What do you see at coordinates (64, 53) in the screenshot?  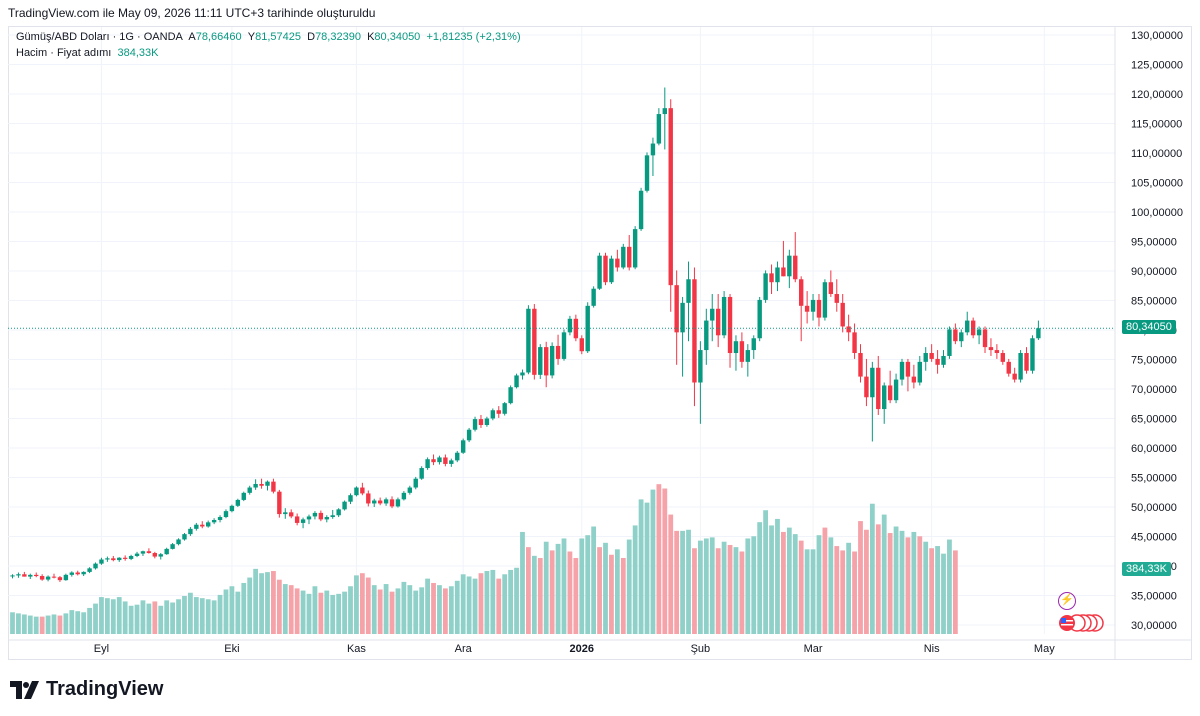 I see `volume-label: Hacim · Fiyat adımı` at bounding box center [64, 53].